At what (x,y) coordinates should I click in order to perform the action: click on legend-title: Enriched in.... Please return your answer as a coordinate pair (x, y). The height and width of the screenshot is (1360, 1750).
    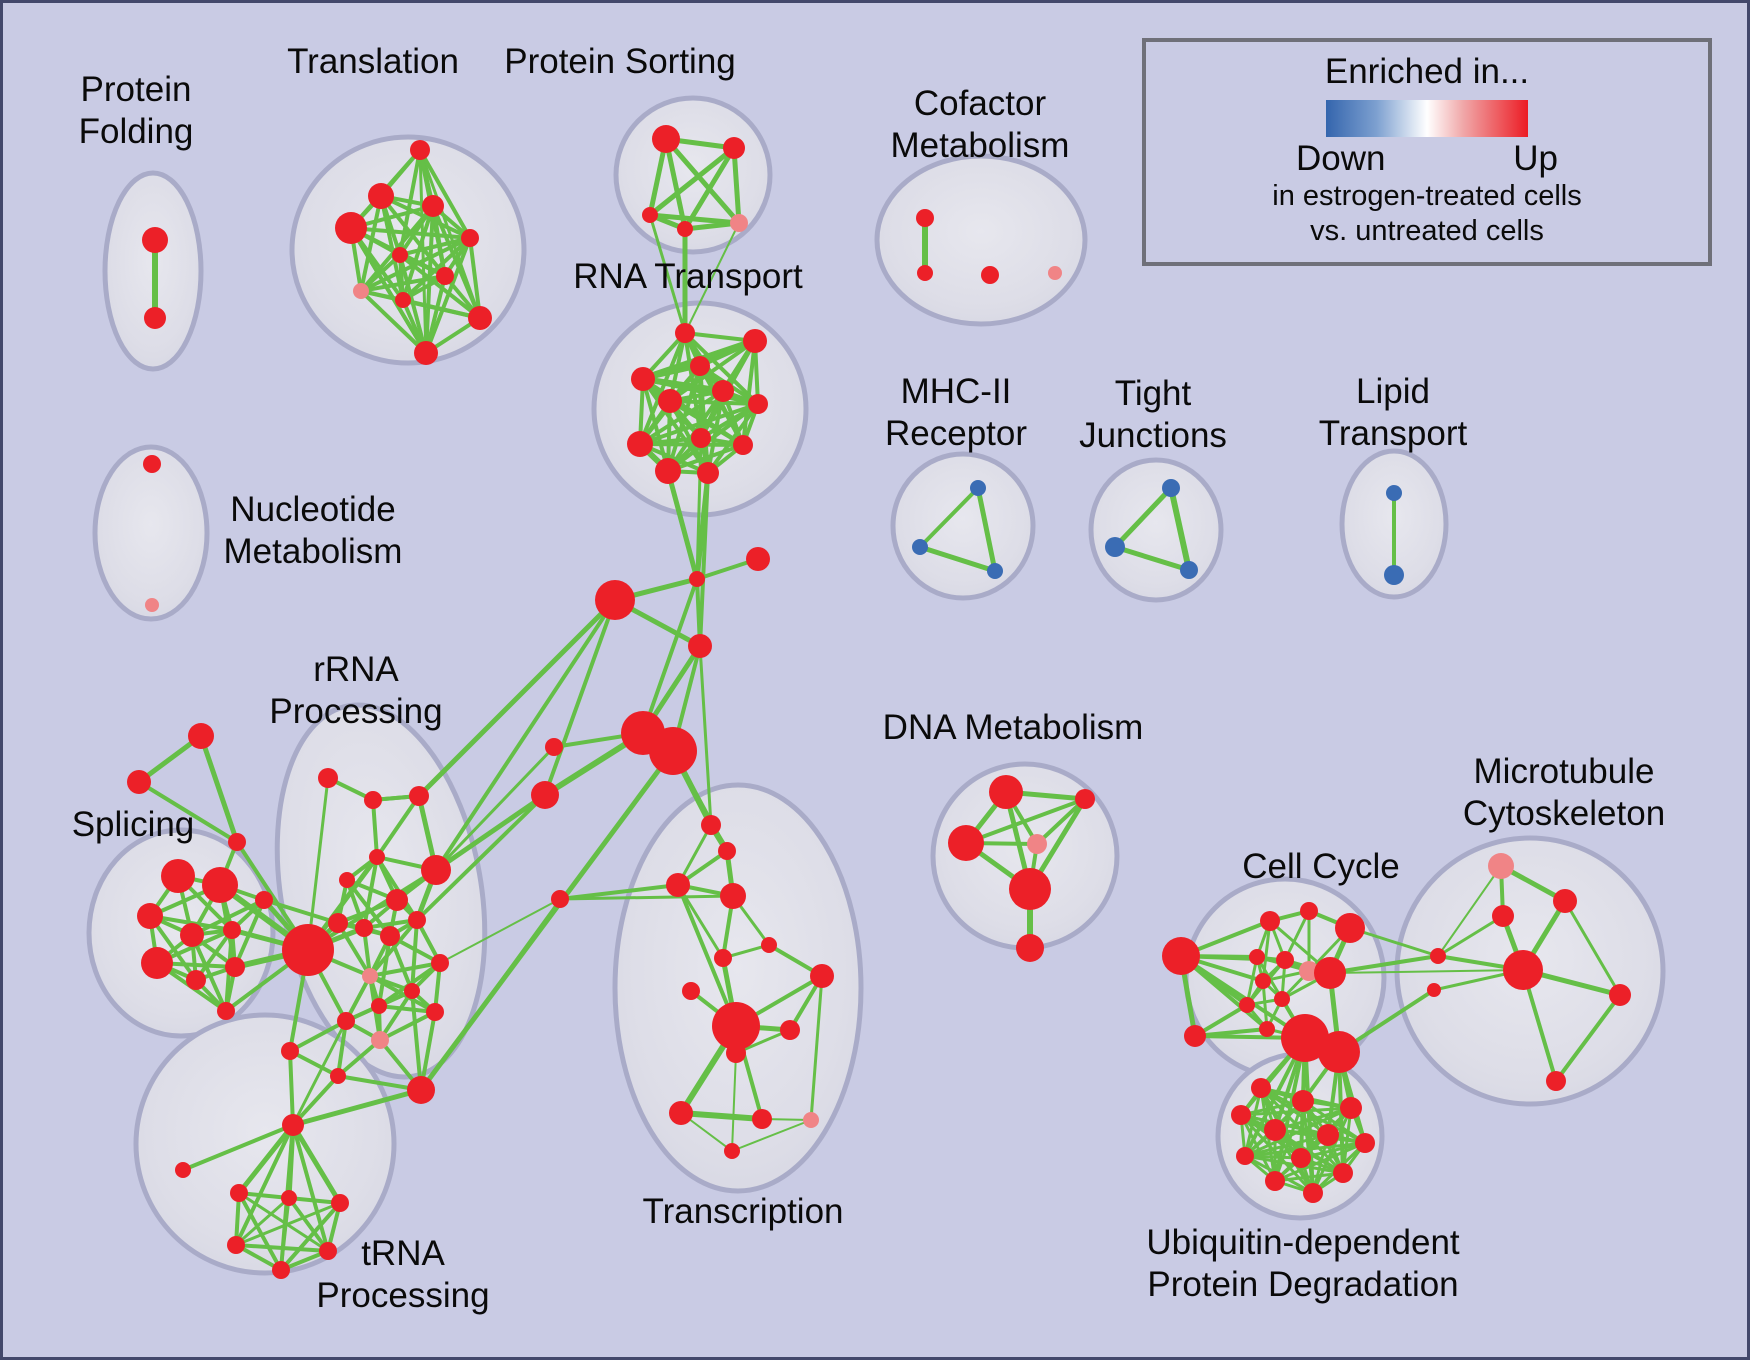
    Looking at the image, I should click on (1427, 71).